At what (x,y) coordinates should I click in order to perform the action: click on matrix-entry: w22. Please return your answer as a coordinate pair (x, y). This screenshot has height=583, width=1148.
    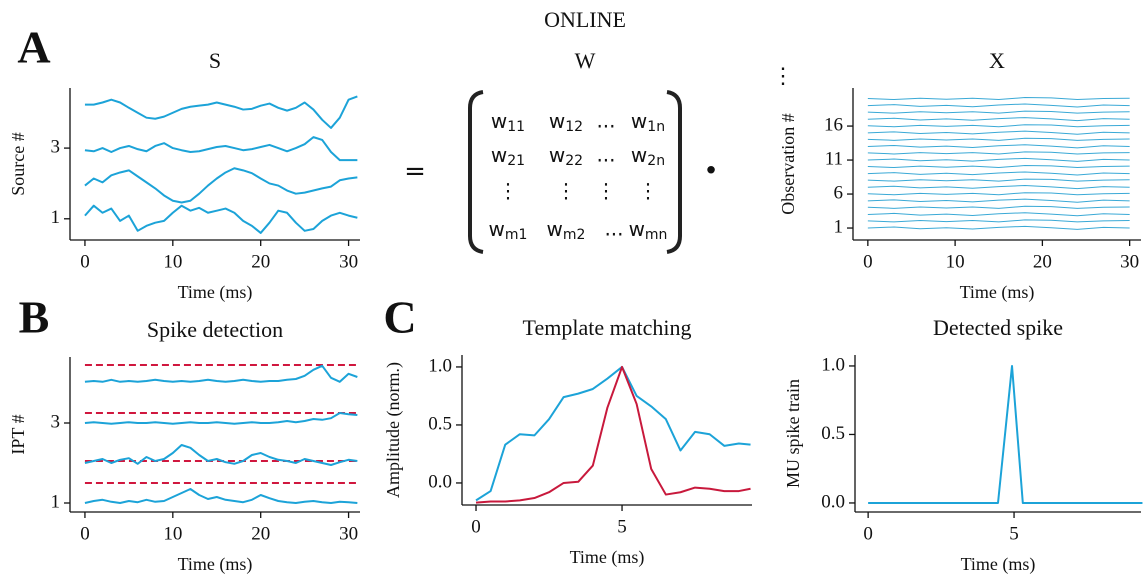
    Looking at the image, I should click on (566, 156).